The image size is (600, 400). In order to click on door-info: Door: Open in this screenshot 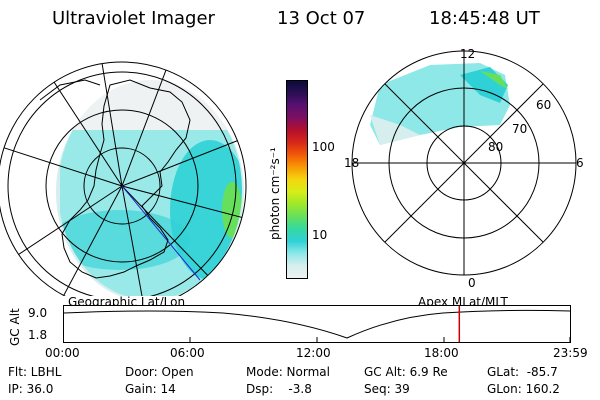, I will do `click(159, 372)`.